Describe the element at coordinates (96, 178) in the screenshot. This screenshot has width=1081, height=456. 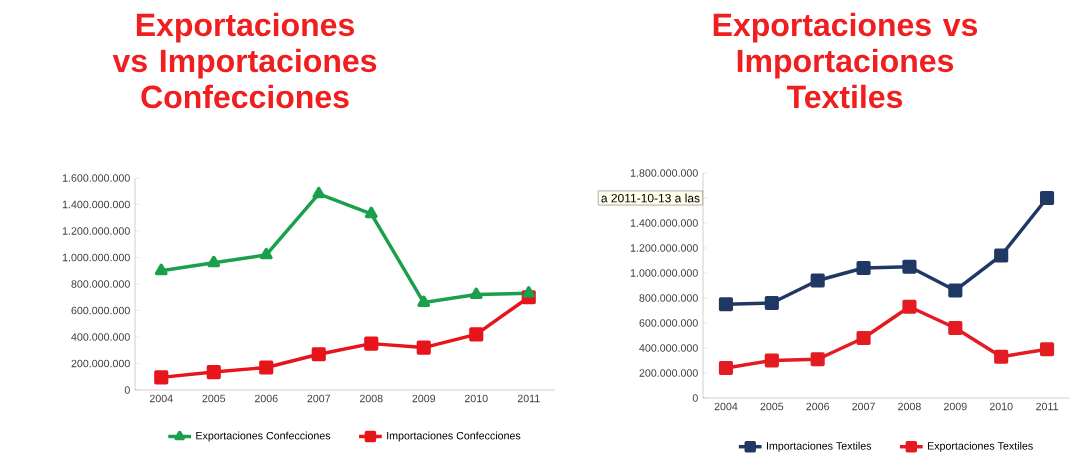
I see `y-tick-label: 1.600.000.000` at that location.